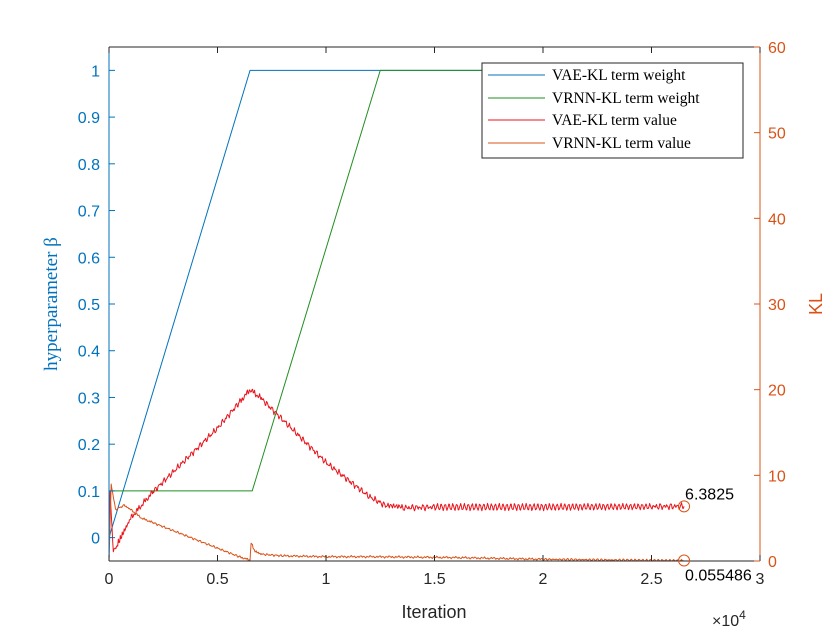 The image size is (840, 630). Describe the element at coordinates (89, 305) in the screenshot. I see `y-left-tick-label: 0.5` at that location.